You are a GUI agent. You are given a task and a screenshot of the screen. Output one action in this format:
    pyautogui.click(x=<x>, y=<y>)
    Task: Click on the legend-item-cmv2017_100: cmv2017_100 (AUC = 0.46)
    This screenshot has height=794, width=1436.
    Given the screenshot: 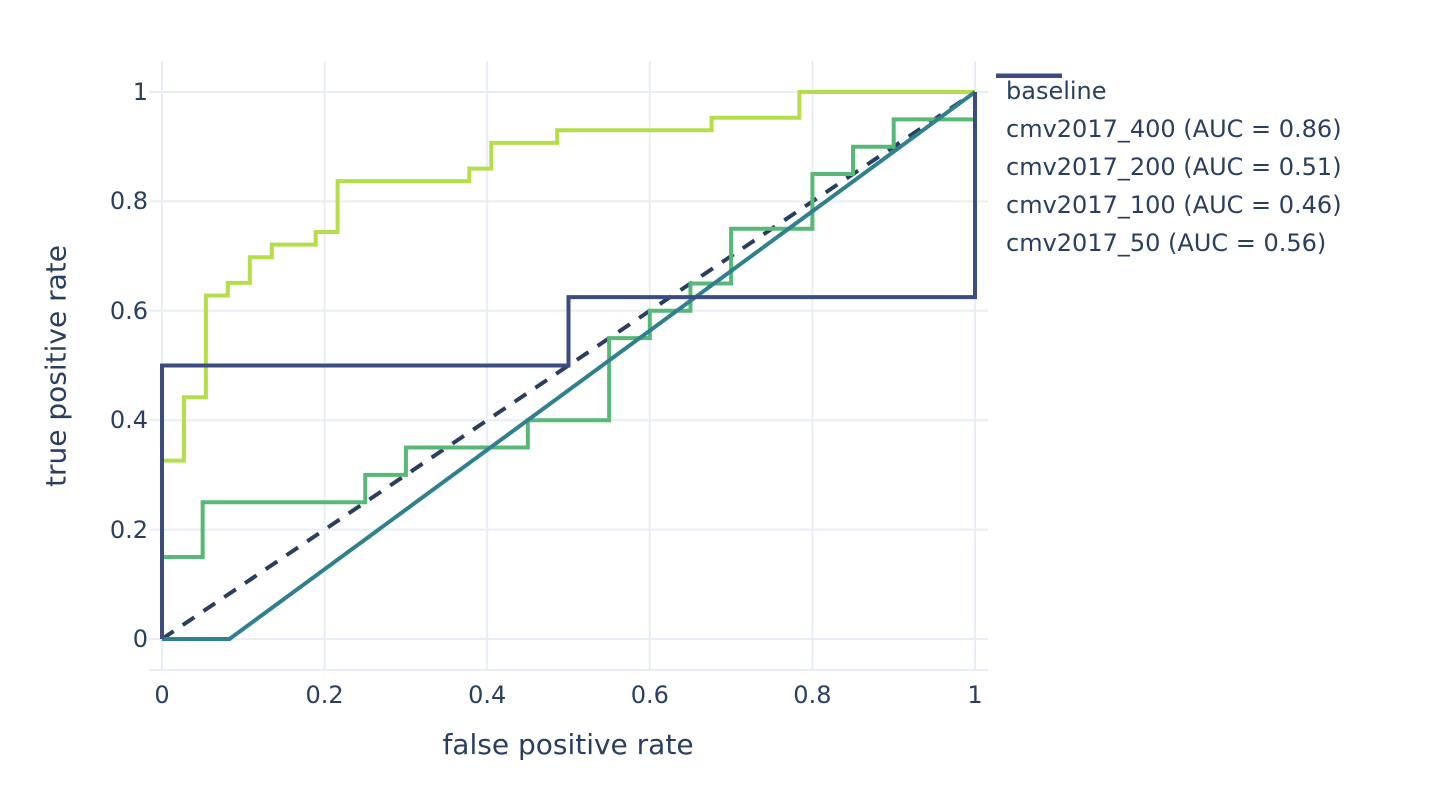 What is the action you would take?
    pyautogui.click(x=1169, y=148)
    